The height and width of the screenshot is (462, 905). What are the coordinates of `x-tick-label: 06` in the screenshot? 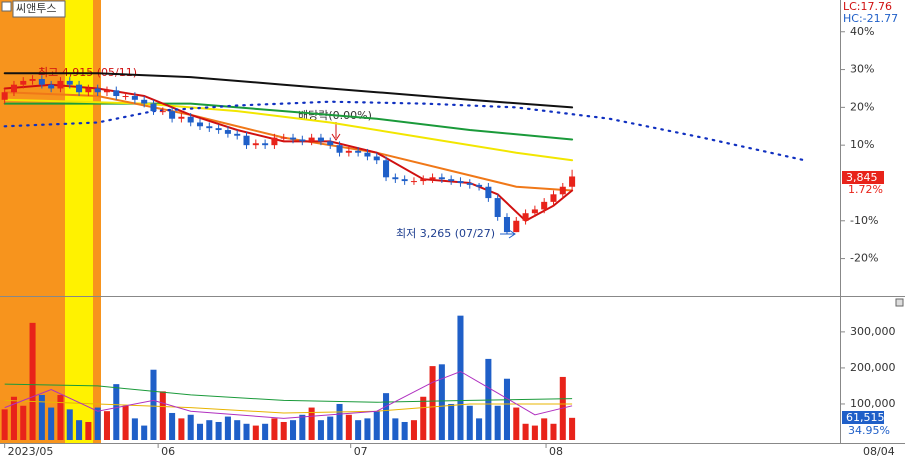 It's located at (168, 451).